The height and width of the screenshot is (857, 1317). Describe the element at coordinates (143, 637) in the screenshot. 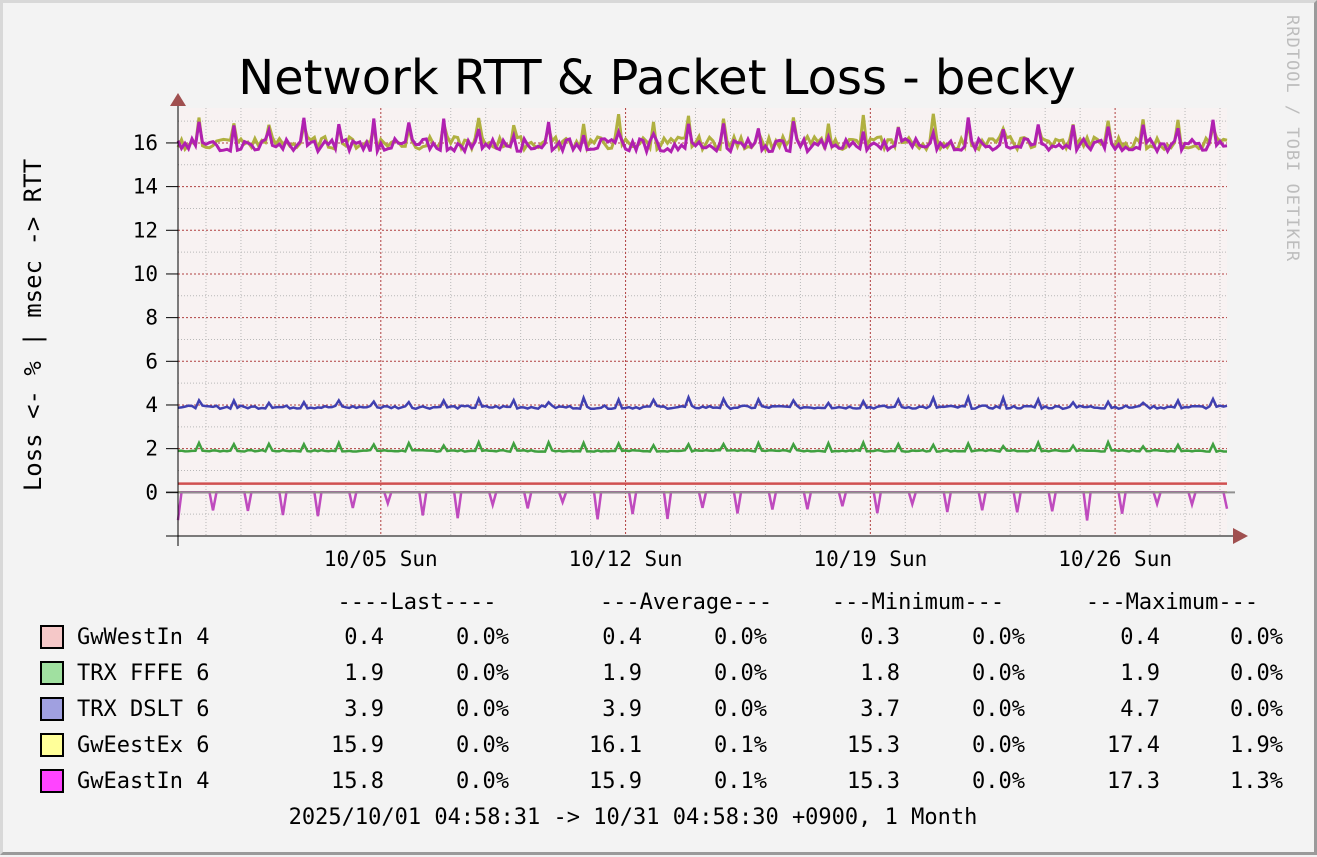

I see `legend-series-name: GwWestIn 4` at that location.